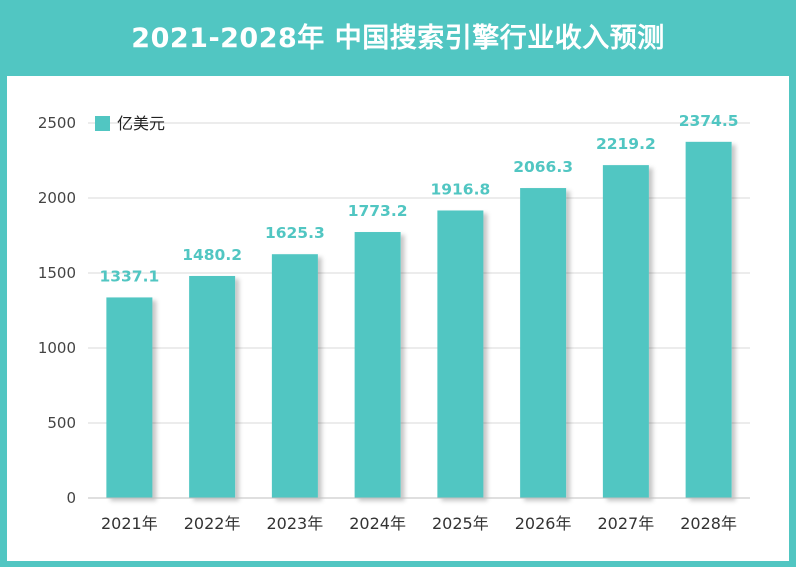 The image size is (796, 567). What do you see at coordinates (543, 167) in the screenshot?
I see `data-label: 2066.3` at bounding box center [543, 167].